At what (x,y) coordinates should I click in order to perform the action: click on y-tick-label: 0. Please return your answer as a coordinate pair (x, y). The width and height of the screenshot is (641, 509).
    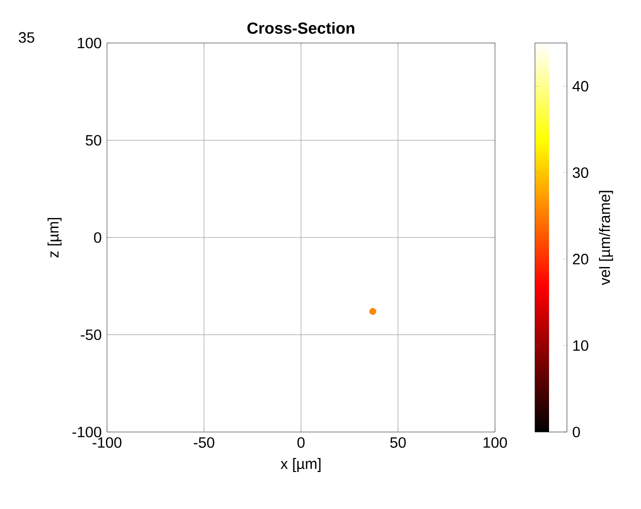
    Looking at the image, I should click on (98, 237).